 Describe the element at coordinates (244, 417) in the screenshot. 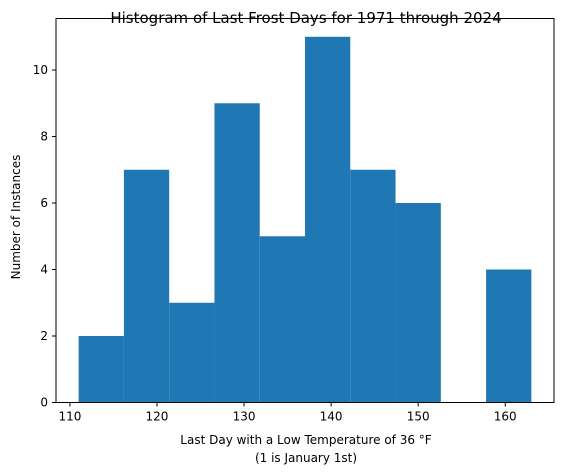

I see `x-tick-label-130: 130` at that location.